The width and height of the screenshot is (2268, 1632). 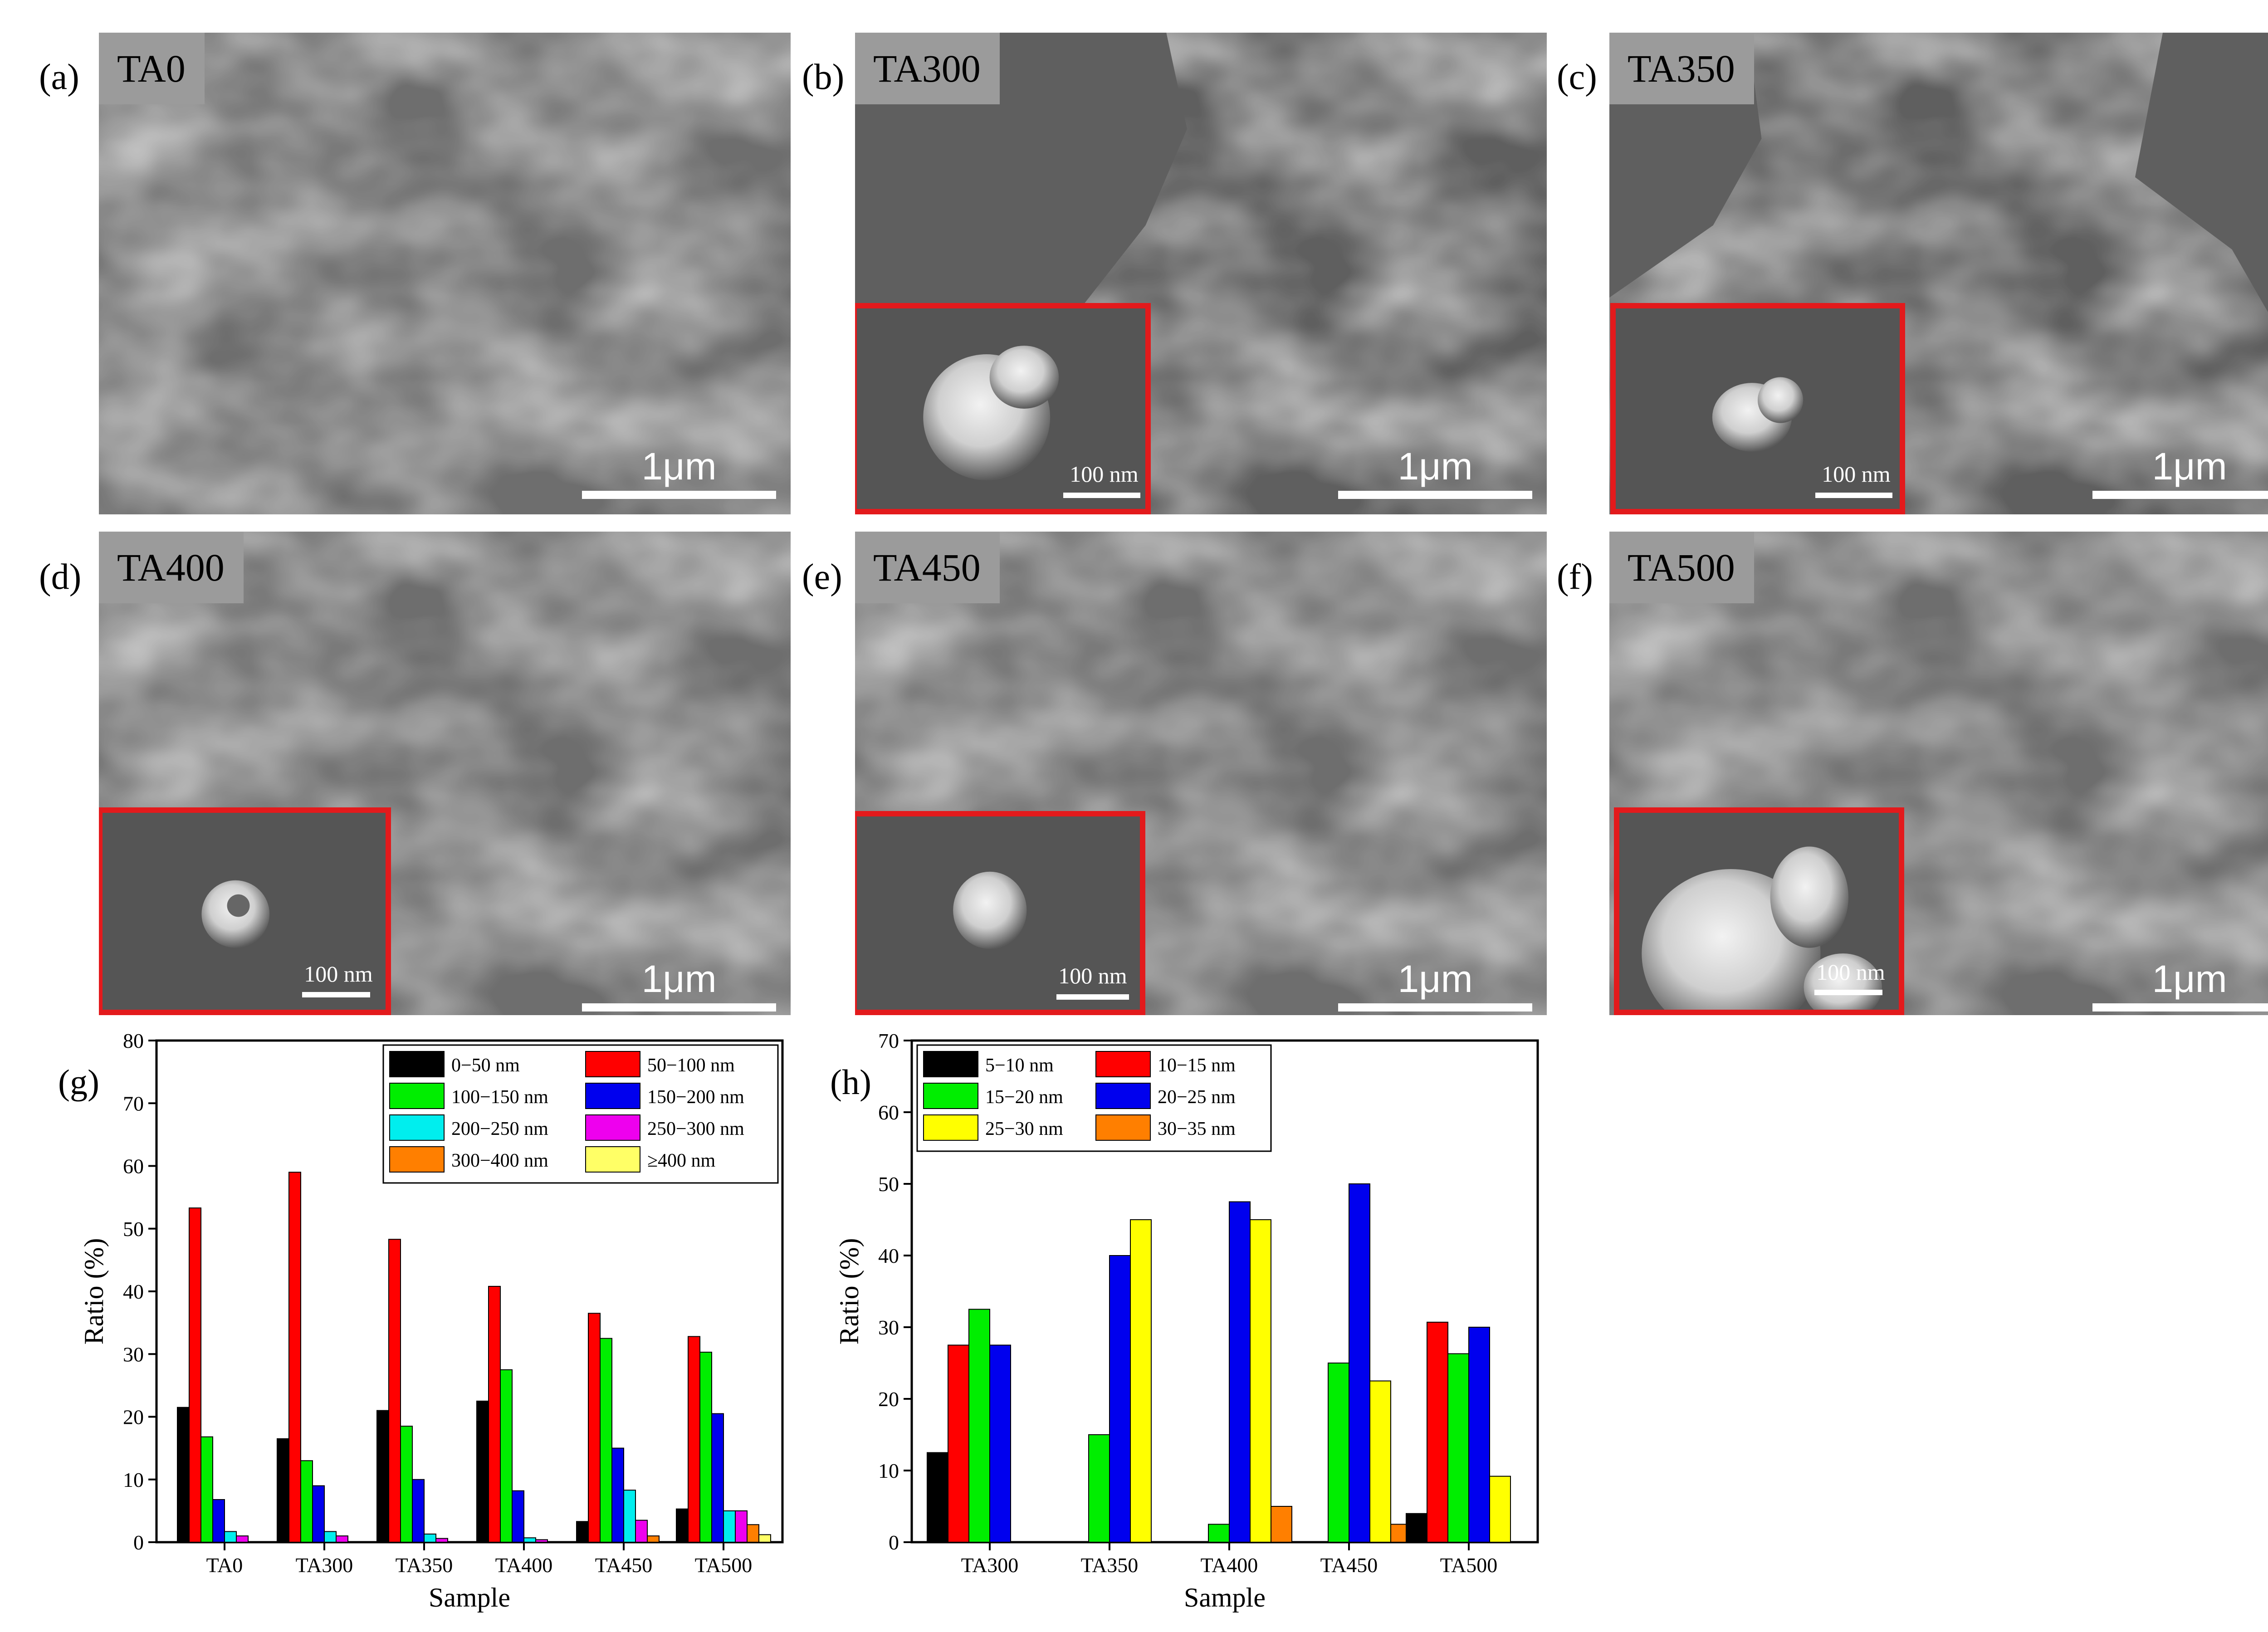 What do you see at coordinates (1197, 1065) in the screenshot?
I see `legend-label: 10−15 nm` at bounding box center [1197, 1065].